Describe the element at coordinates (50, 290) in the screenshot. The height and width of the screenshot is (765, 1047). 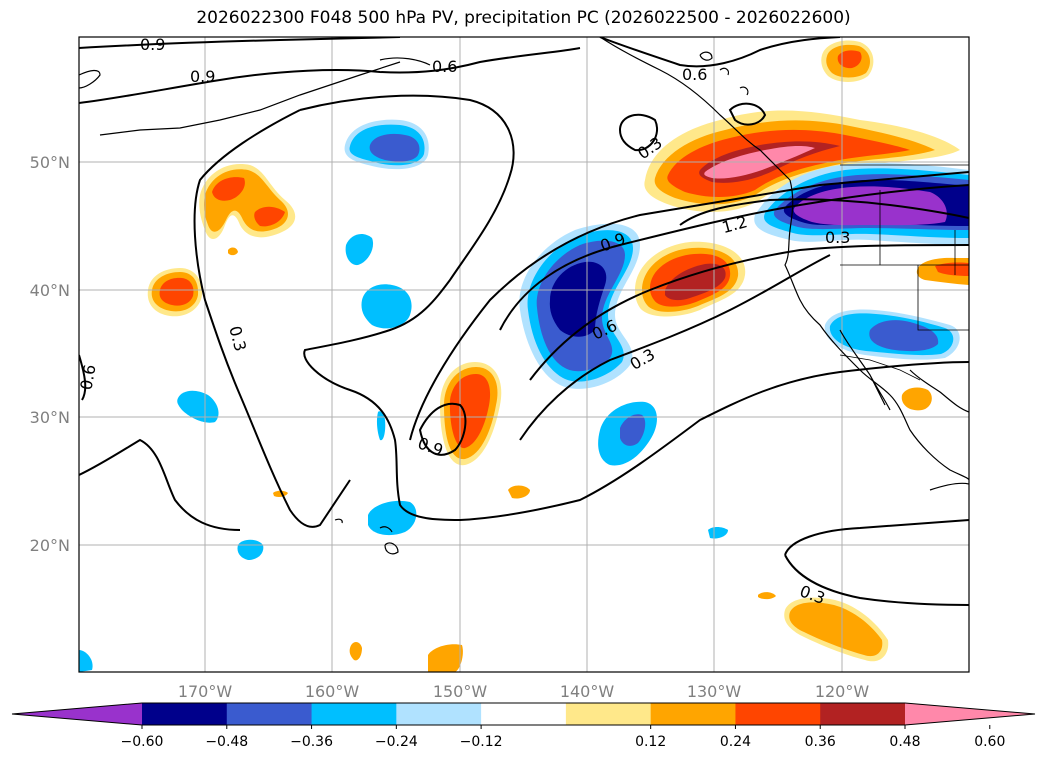
I see `lat-label-40n: 40°N` at that location.